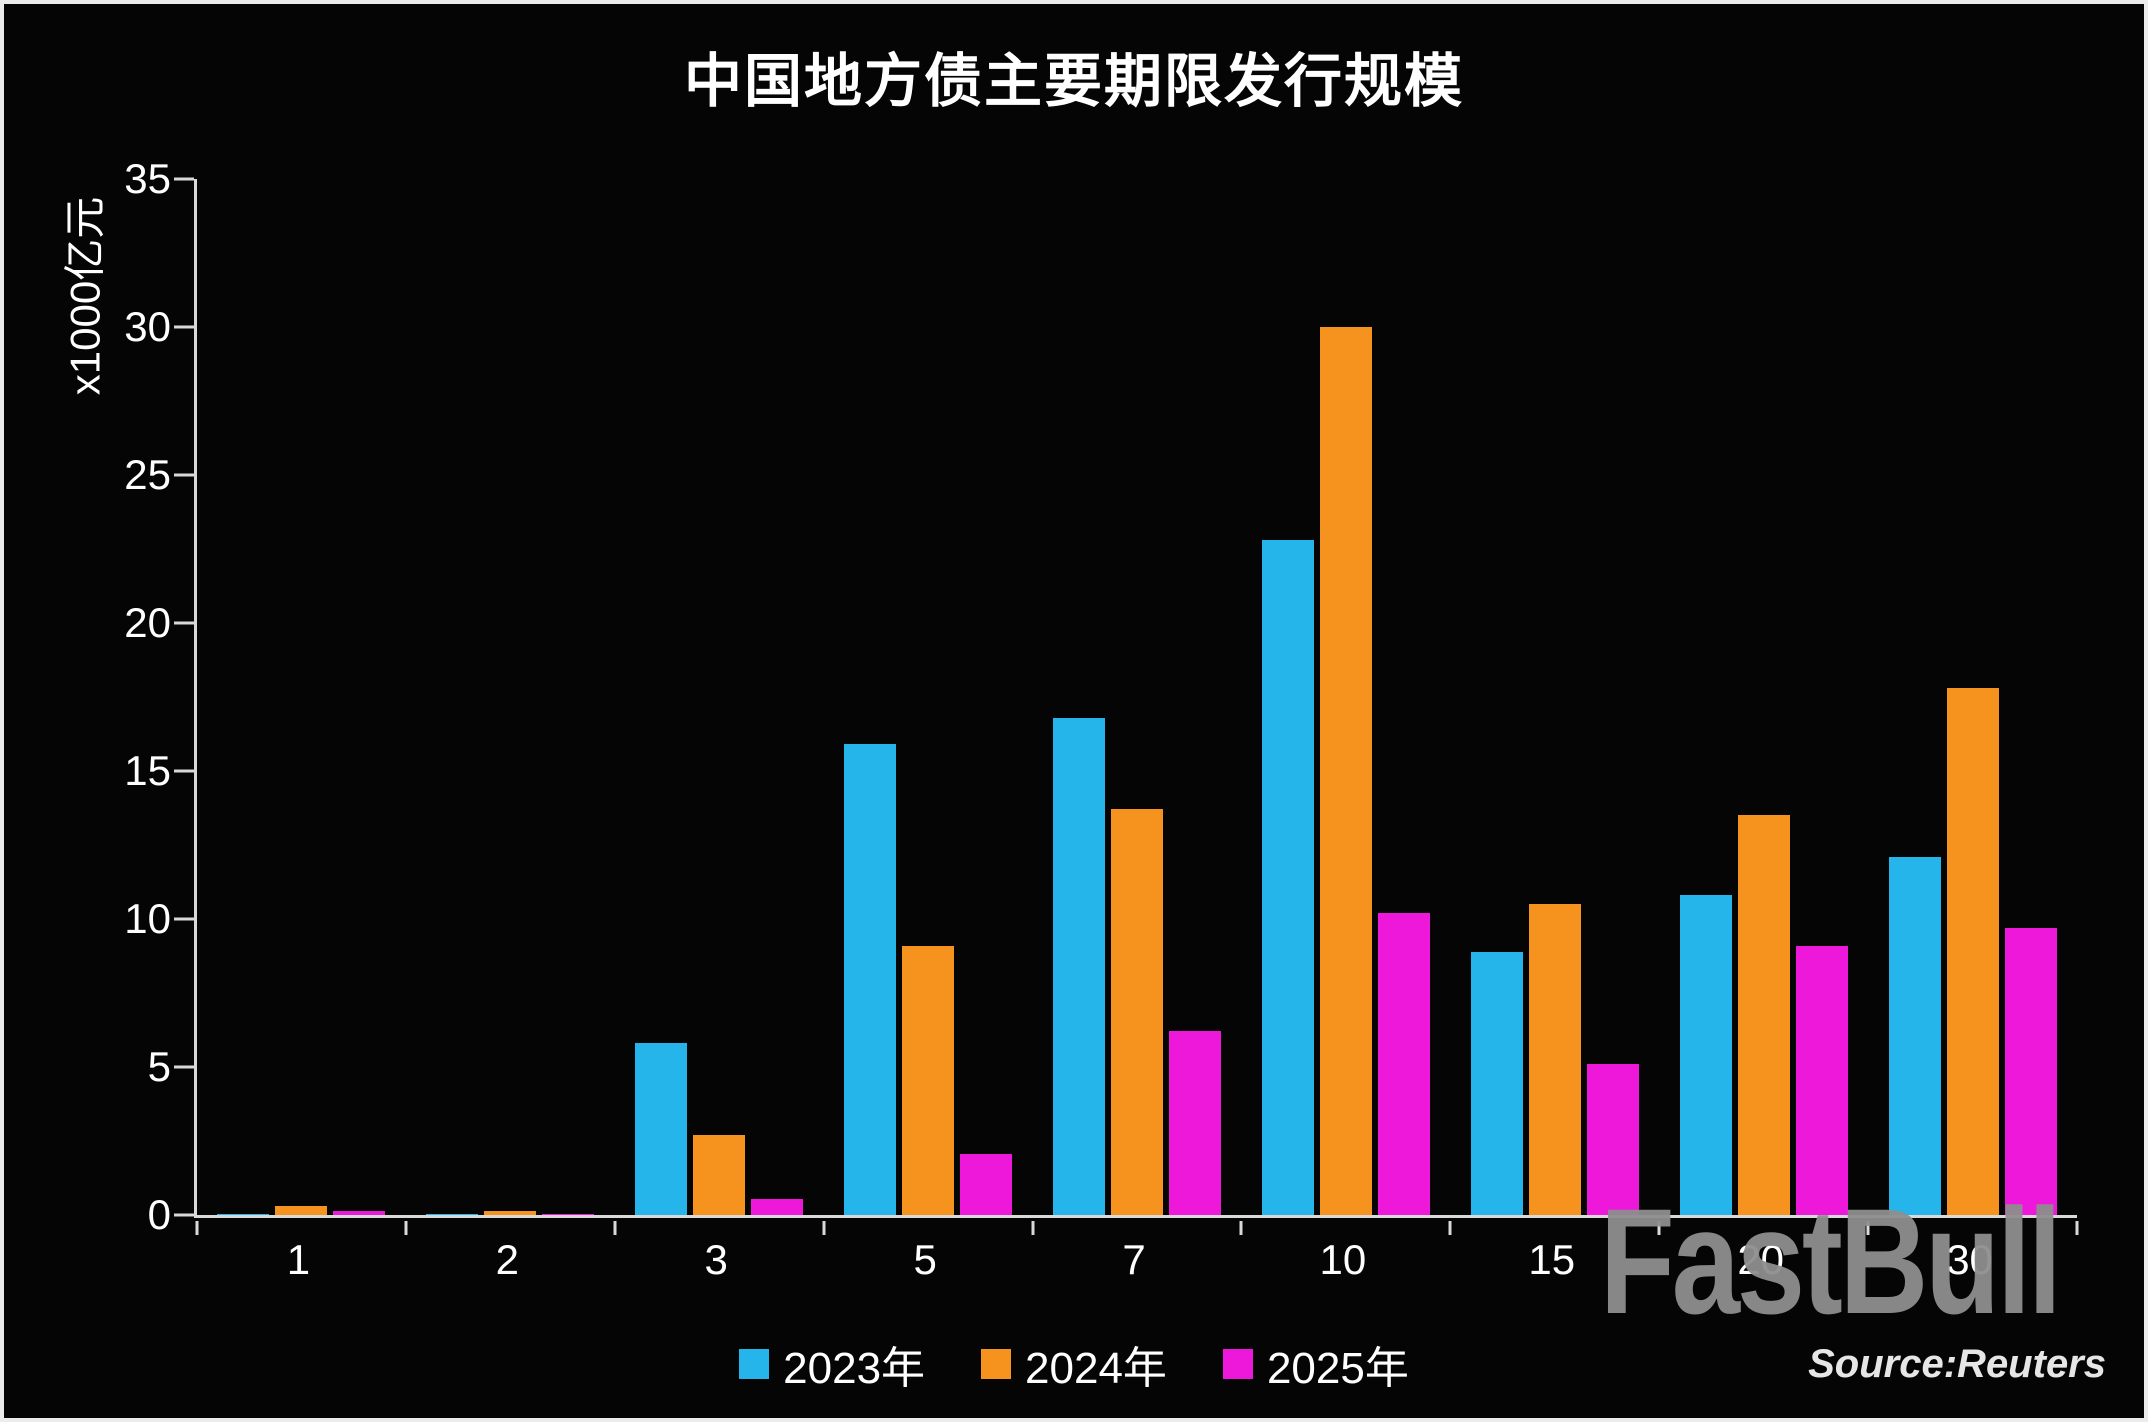 Image resolution: width=2148 pixels, height=1422 pixels. What do you see at coordinates (1831, 1261) in the screenshot?
I see `watermark: FastBull` at bounding box center [1831, 1261].